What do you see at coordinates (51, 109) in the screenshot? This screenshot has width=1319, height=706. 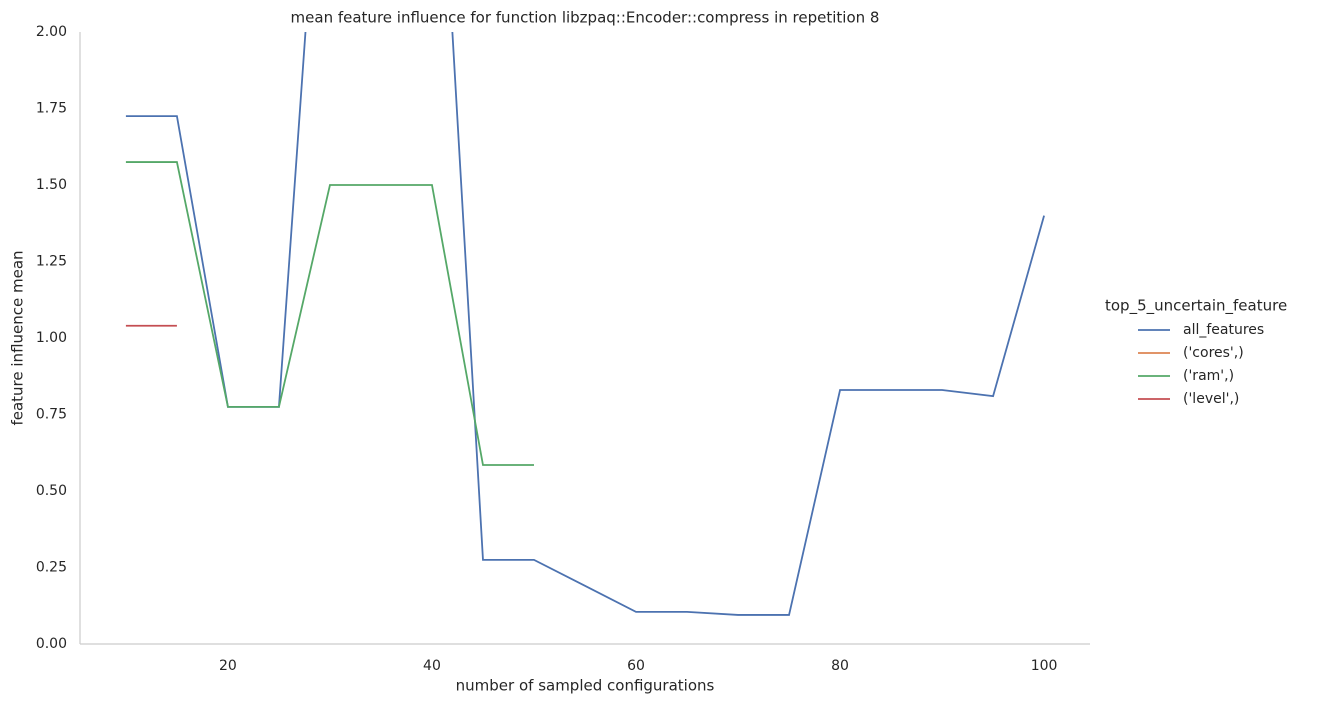 I see `y-tick-label: 1.75` at bounding box center [51, 109].